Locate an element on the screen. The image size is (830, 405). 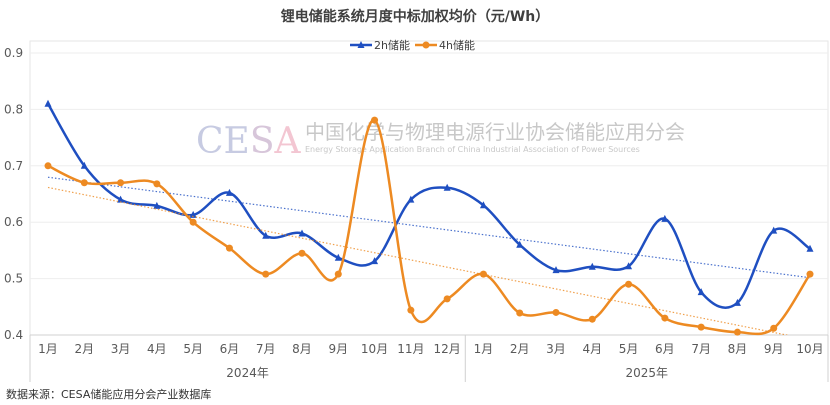
x-group-label: 2025年 is located at coordinates (646, 373).